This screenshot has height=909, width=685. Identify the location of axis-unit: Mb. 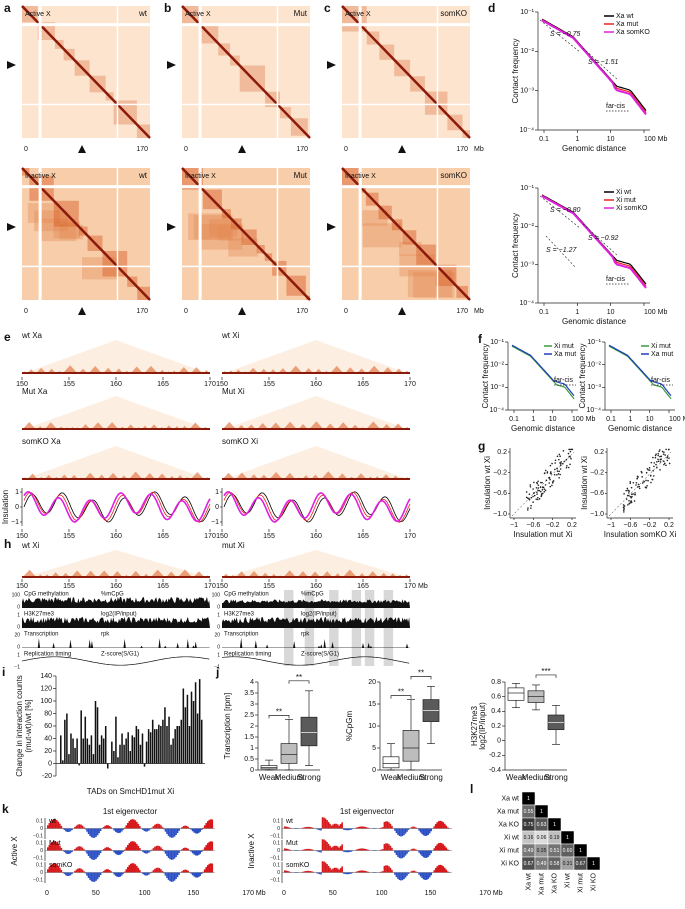
(479, 311).